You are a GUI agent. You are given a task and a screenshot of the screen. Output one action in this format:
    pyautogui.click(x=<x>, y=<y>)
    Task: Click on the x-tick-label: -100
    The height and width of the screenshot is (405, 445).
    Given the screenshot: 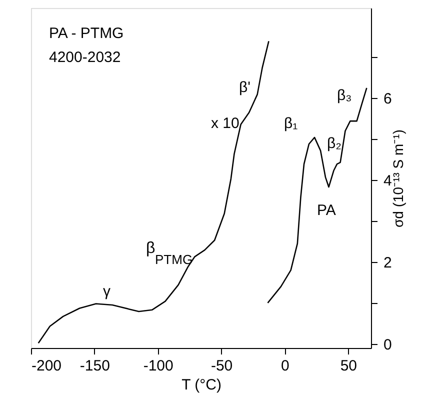 What is the action you would take?
    pyautogui.click(x=158, y=366)
    